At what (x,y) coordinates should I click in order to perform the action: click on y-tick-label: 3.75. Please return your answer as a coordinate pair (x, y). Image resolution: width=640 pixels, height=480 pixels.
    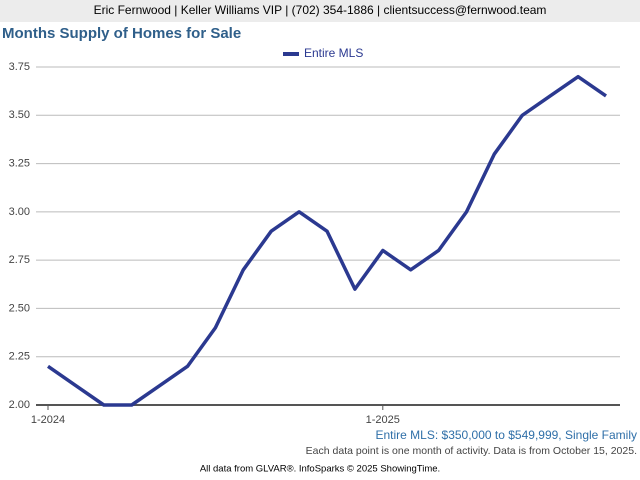
    Looking at the image, I should click on (19, 67).